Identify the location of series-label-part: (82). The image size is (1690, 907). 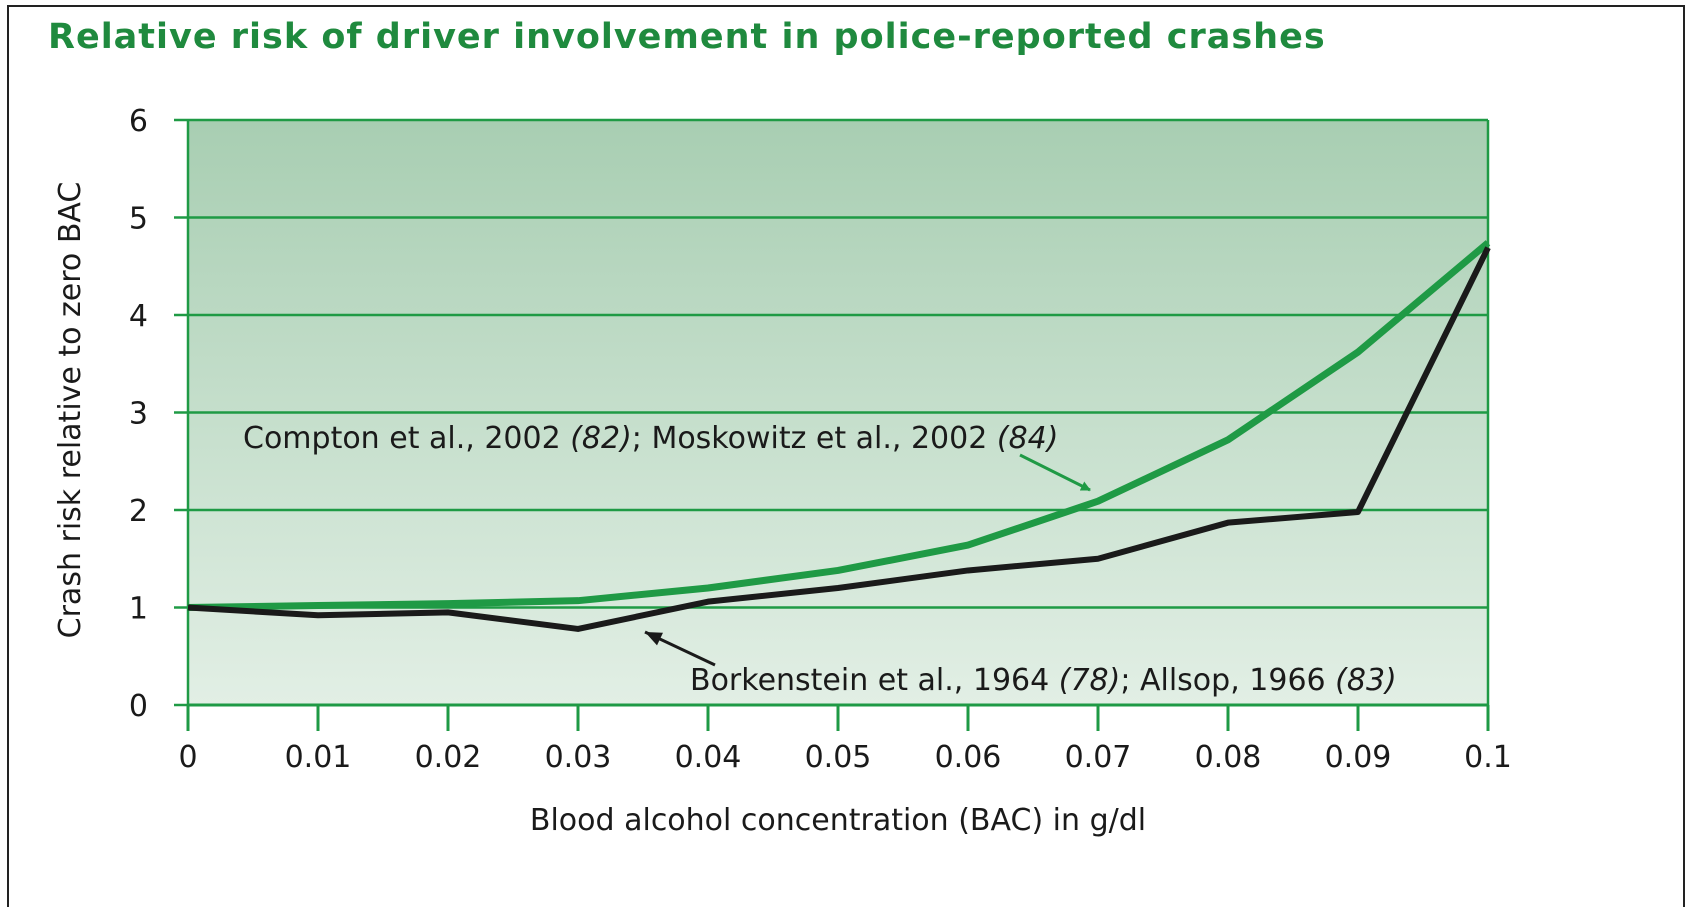
(601, 438).